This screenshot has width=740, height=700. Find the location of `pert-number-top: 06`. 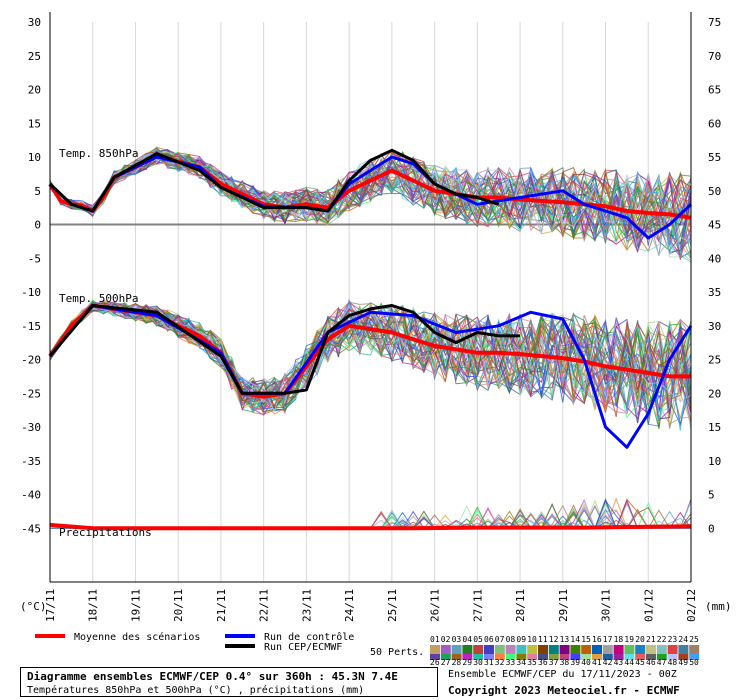

pert-number-top: 06 is located at coordinates (489, 639).